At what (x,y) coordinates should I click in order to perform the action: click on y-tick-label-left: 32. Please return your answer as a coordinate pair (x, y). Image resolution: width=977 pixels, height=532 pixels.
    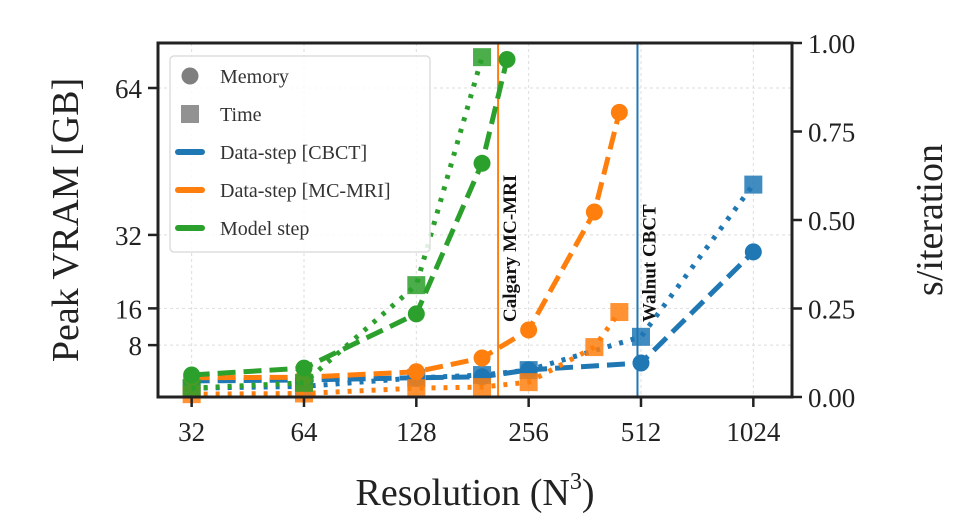
    Looking at the image, I should click on (128, 236).